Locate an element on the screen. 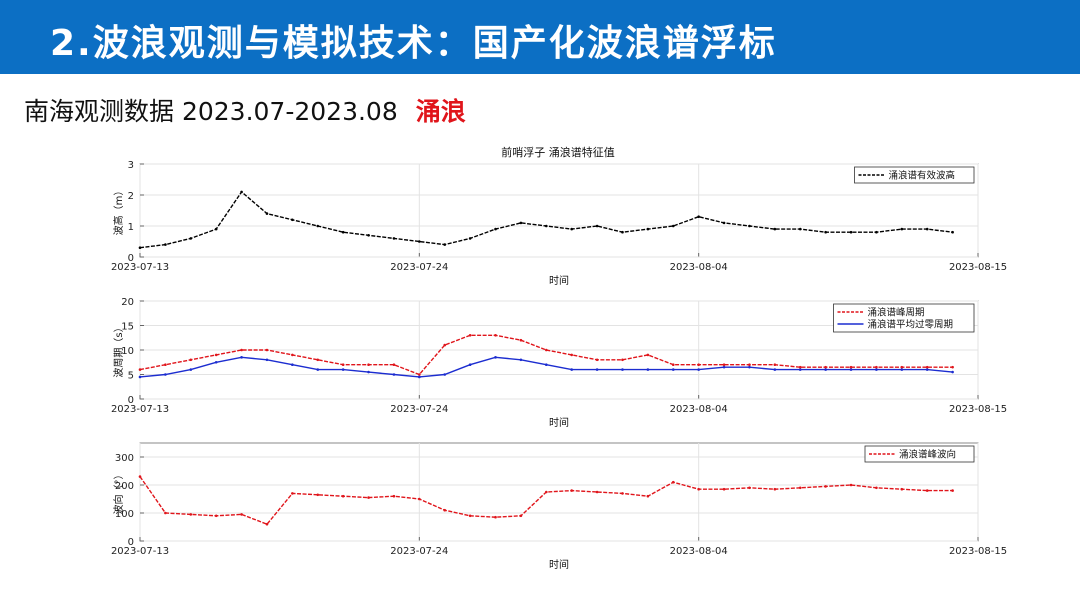  plot-area is located at coordinates (559, 210).